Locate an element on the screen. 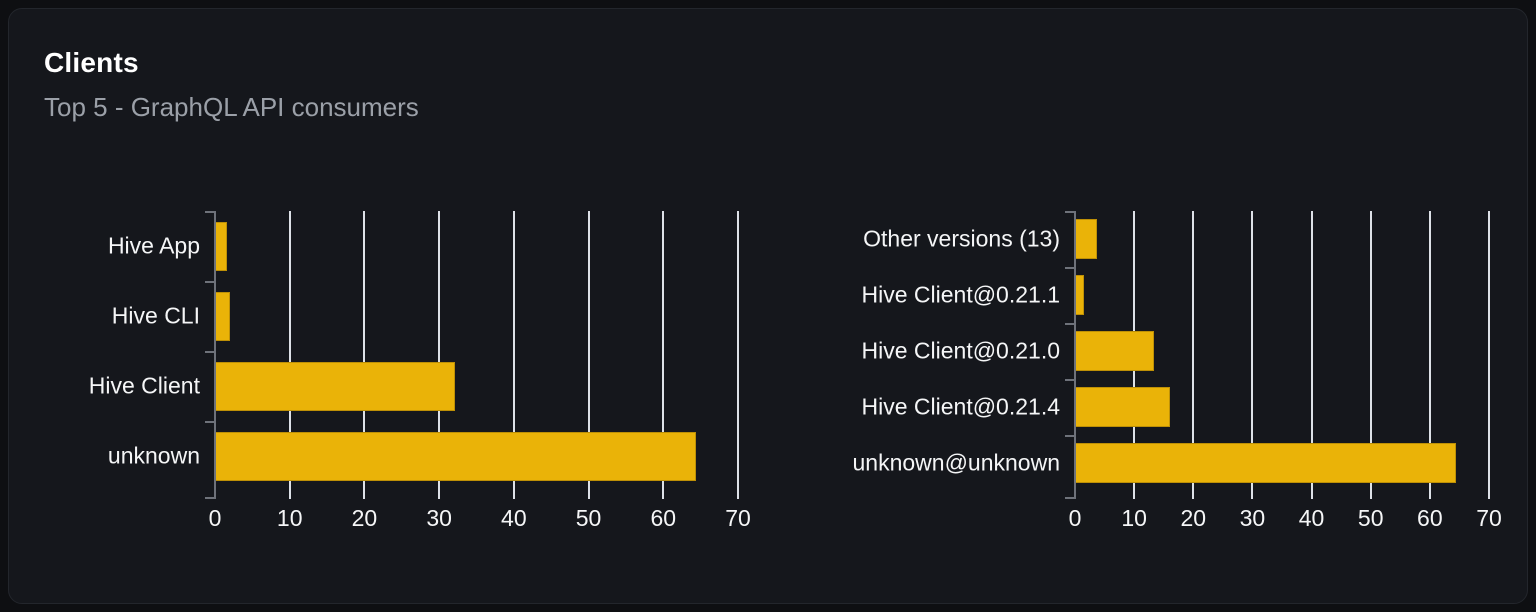 The image size is (1536, 612). category-label: Hive Client is located at coordinates (144, 385).